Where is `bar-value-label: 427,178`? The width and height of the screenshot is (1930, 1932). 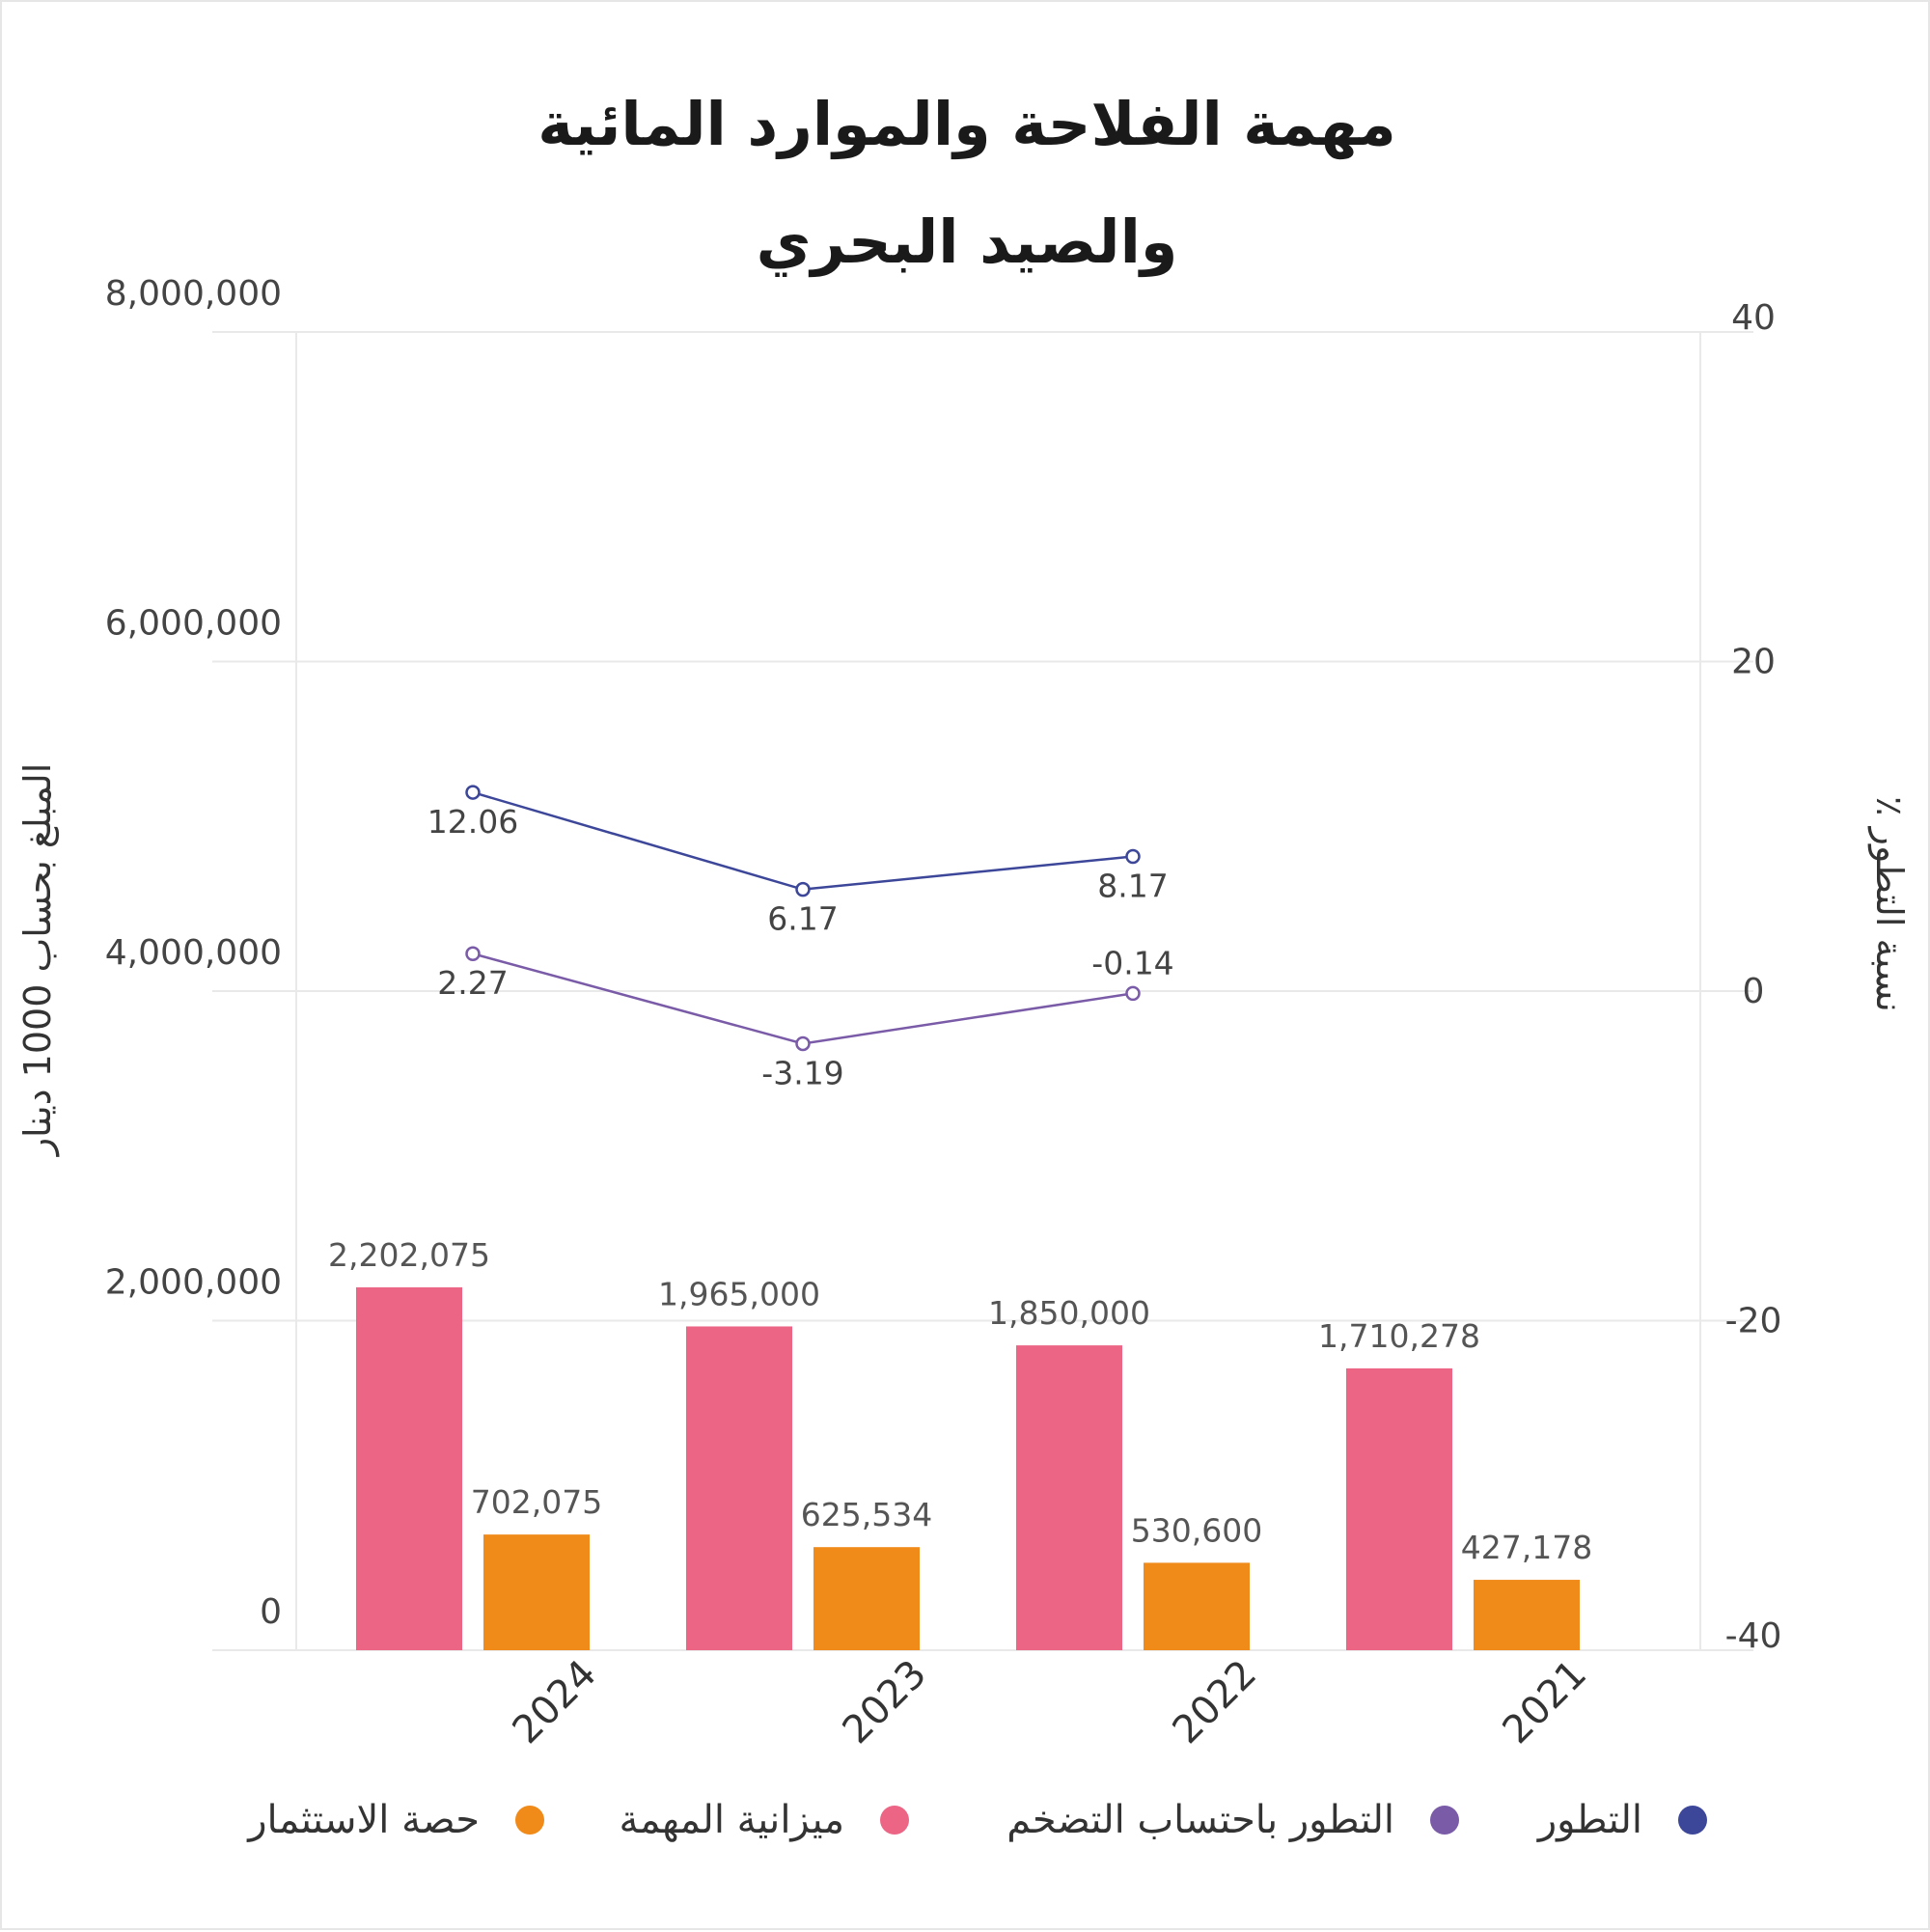 bar-value-label: 427,178 is located at coordinates (1526, 1547).